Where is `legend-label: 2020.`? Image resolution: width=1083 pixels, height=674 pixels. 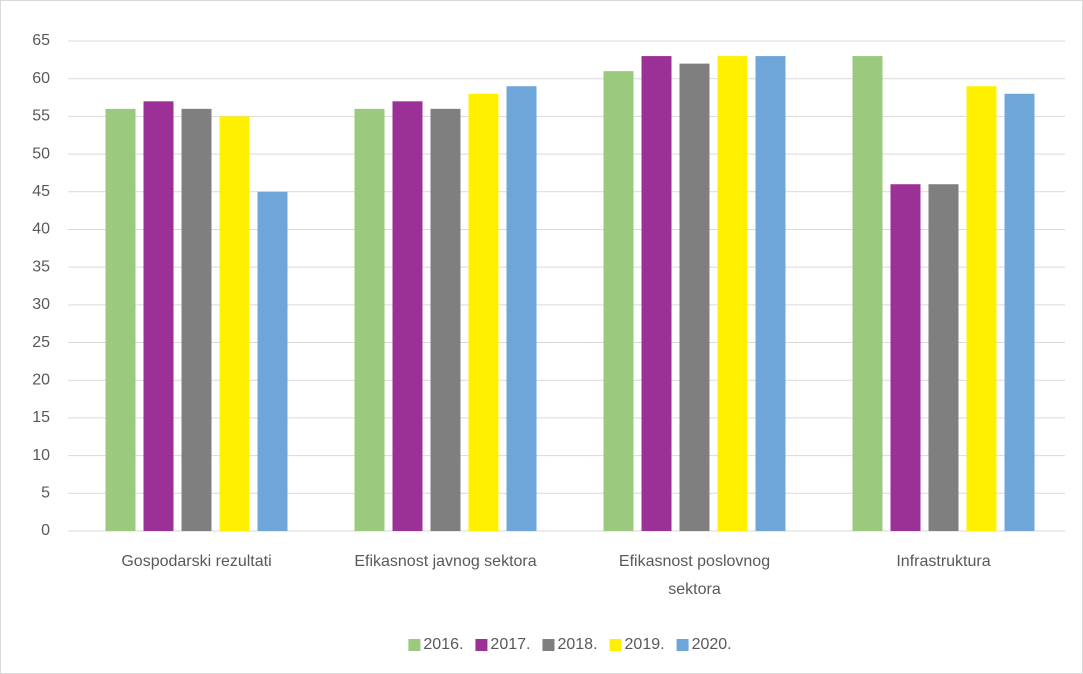 legend-label: 2020. is located at coordinates (712, 644).